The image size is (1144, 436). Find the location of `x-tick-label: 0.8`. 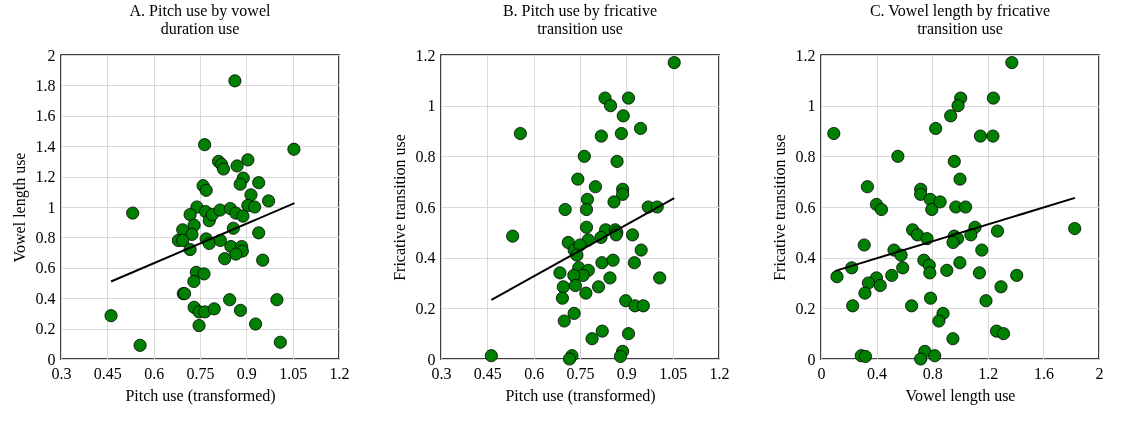

x-tick-label: 0.8 is located at coordinates (932, 373).